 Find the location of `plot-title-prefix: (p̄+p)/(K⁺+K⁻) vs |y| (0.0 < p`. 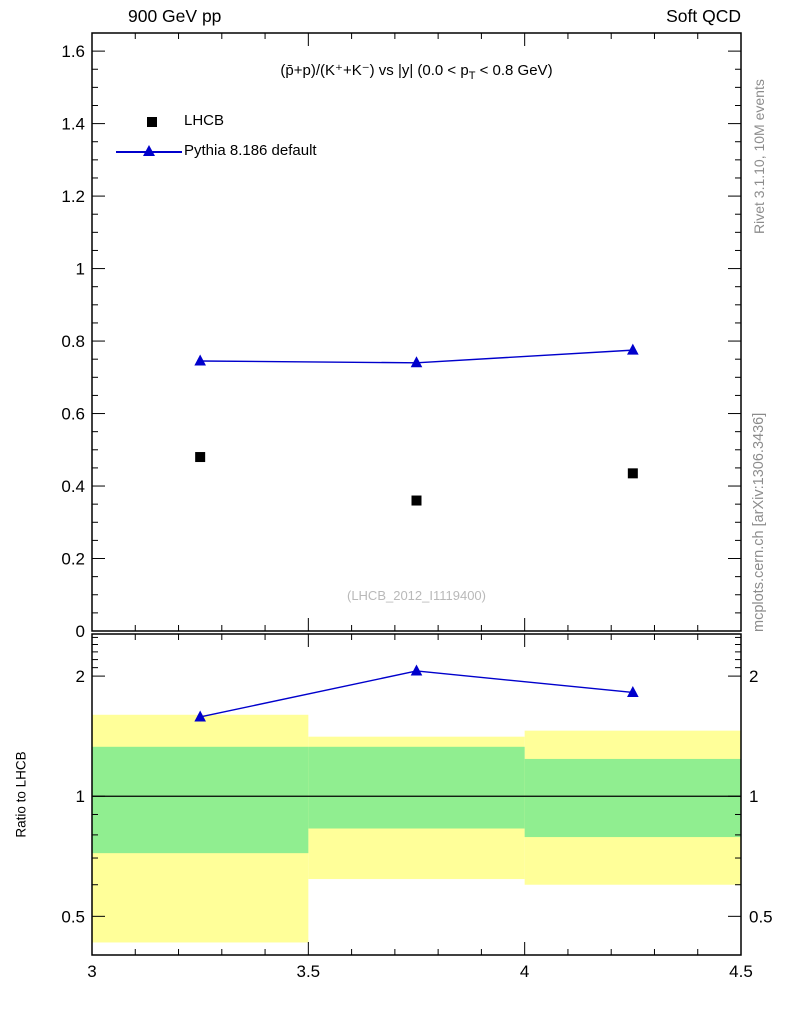

plot-title-prefix: (p̄+p)/(K⁺+K⁻) vs |y| (0.0 < p is located at coordinates (374, 70).